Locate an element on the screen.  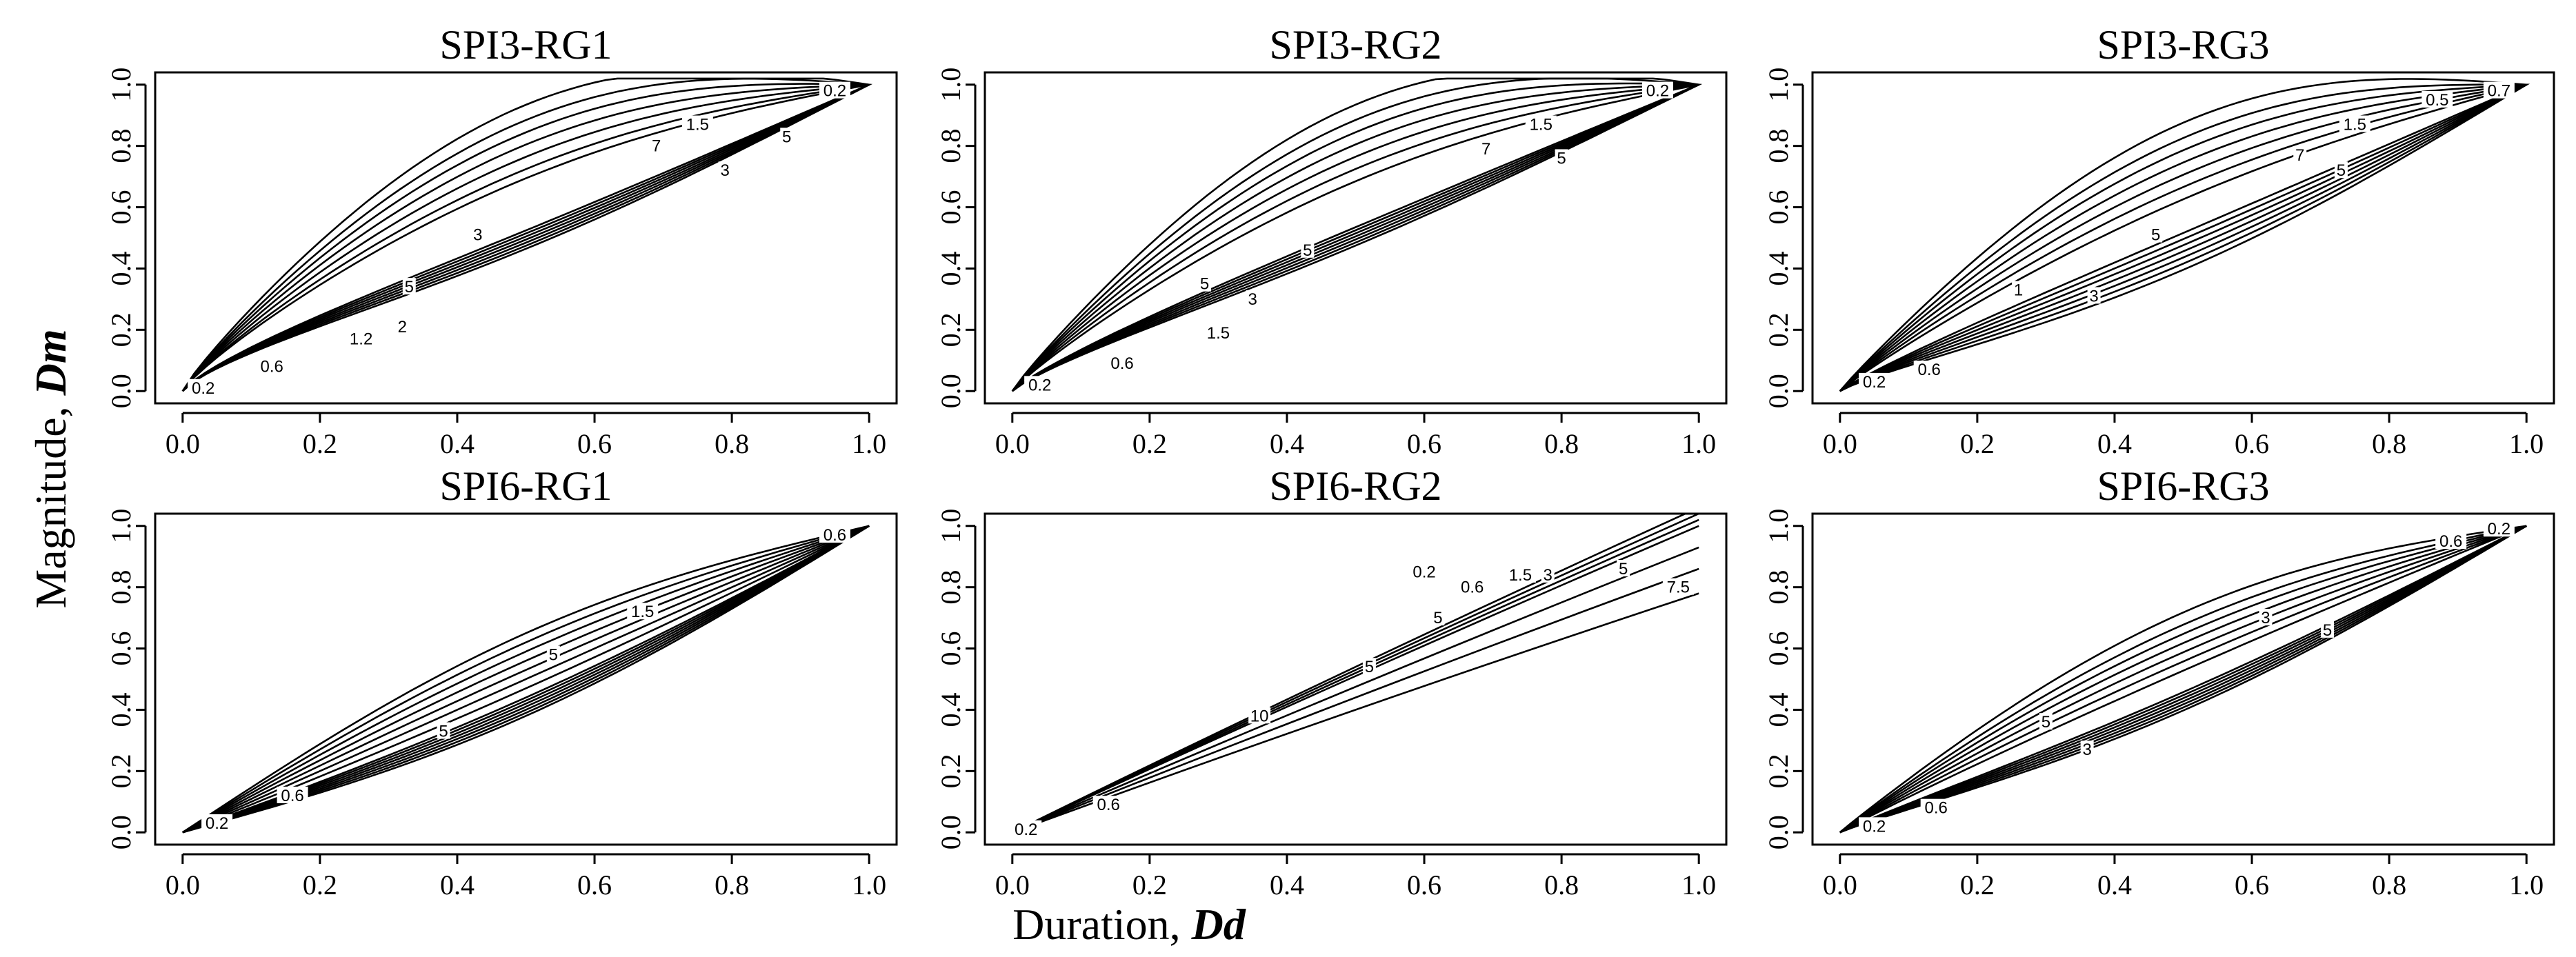
contour-label: 3 is located at coordinates (1548, 575).